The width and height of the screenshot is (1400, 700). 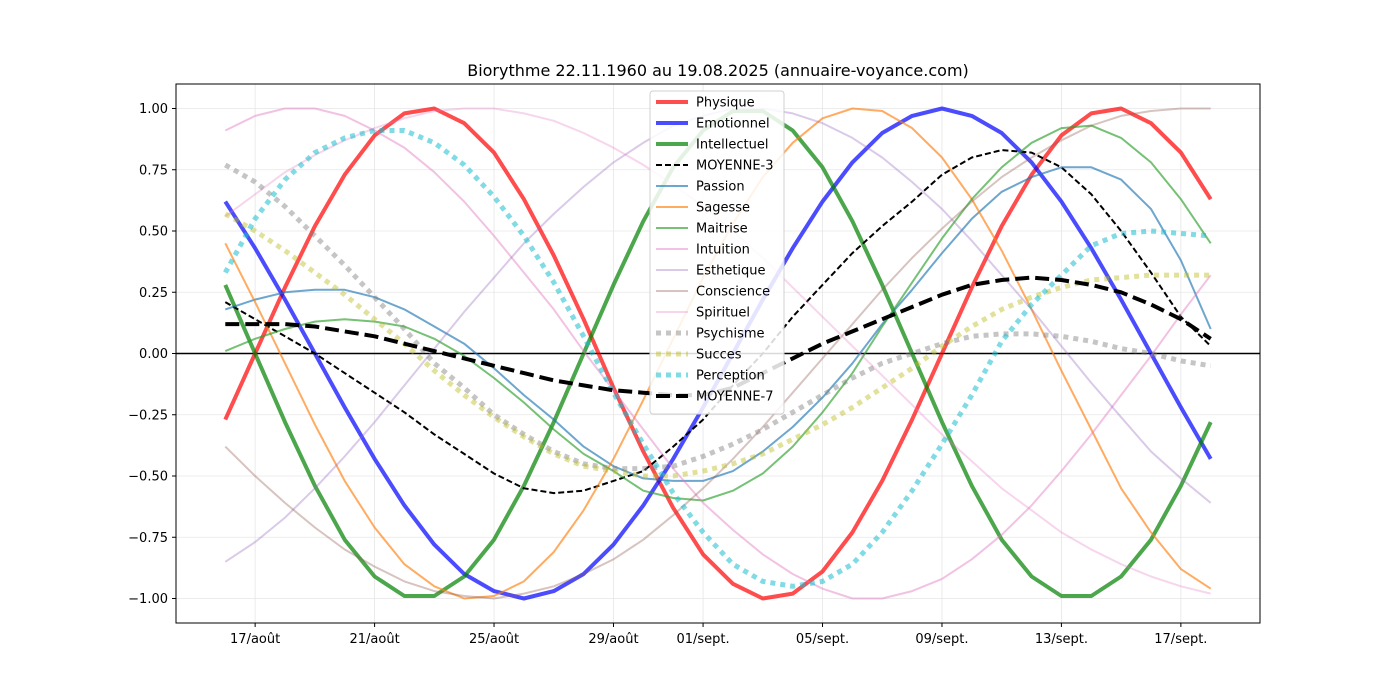 I want to click on legend-label: Passion, so click(x=720, y=187).